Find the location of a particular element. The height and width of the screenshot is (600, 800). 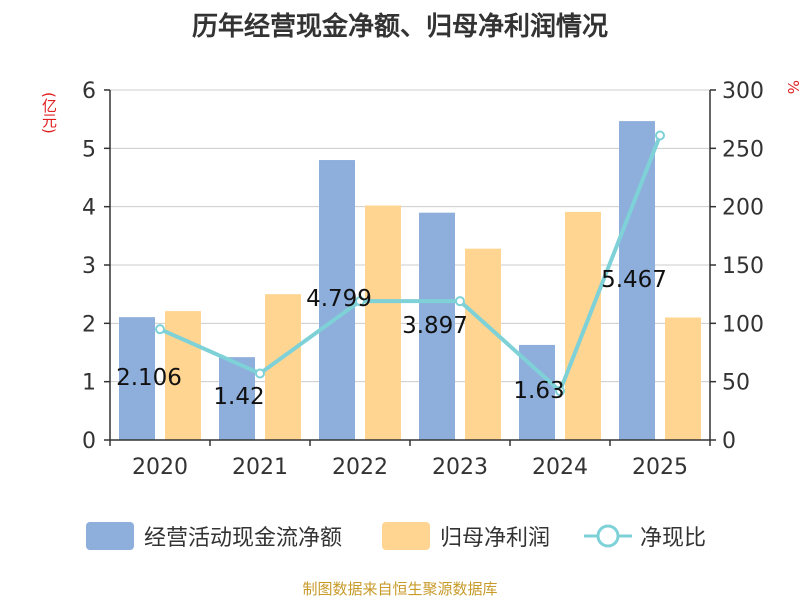

x-tick-label: 2022 is located at coordinates (360, 467).